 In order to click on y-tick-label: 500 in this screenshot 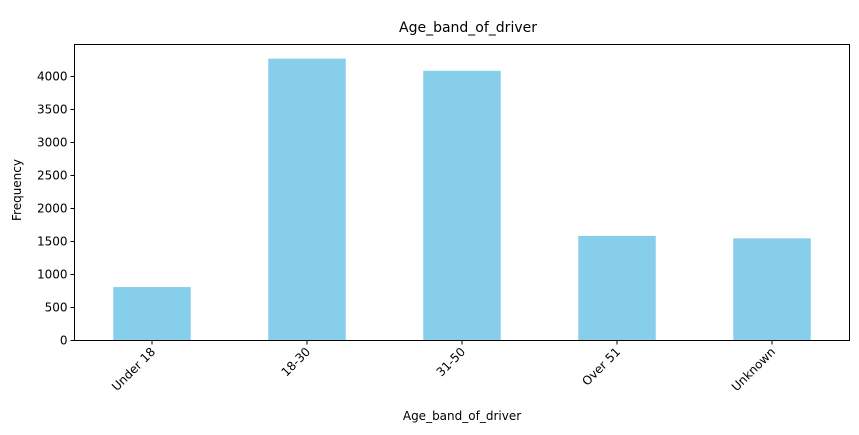, I will do `click(56, 308)`.